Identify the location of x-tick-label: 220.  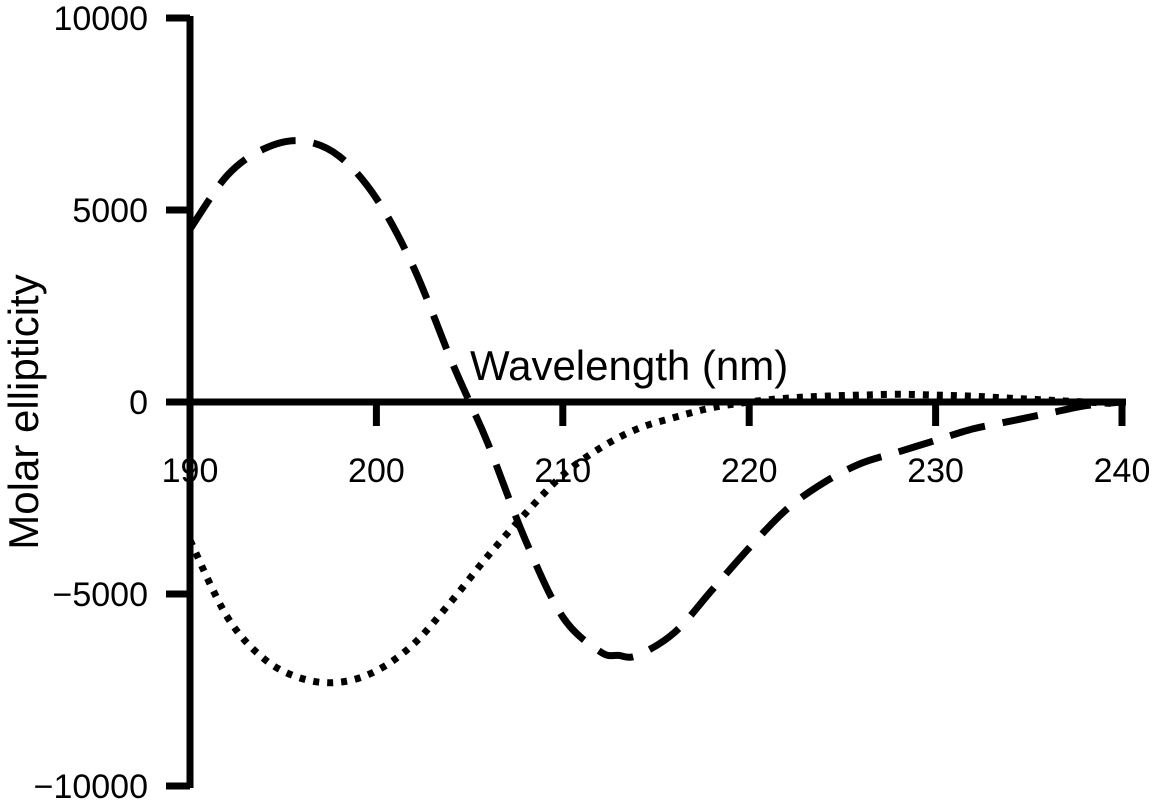
(749, 471).